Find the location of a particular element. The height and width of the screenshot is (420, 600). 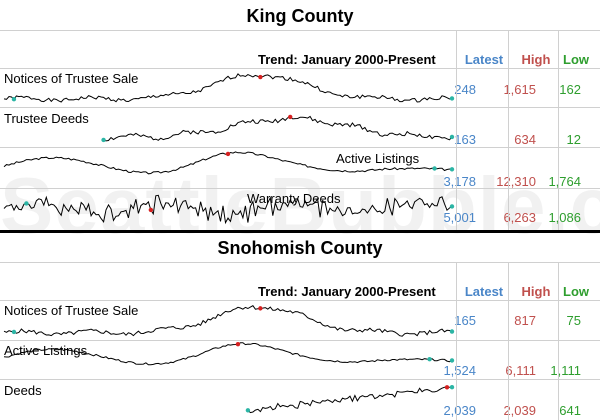

high-value: 2,039 is located at coordinates (519, 410).